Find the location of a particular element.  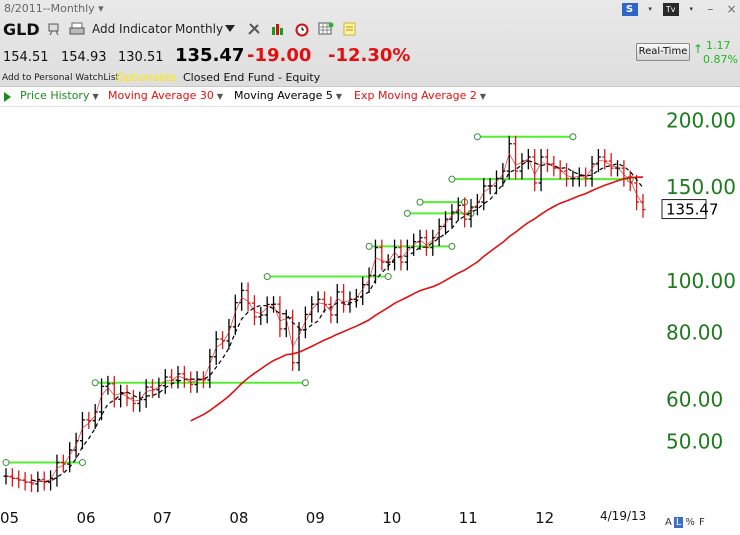

legend-exp-moving-average-2: Exp Moving Average 2 ▼ is located at coordinates (420, 95).